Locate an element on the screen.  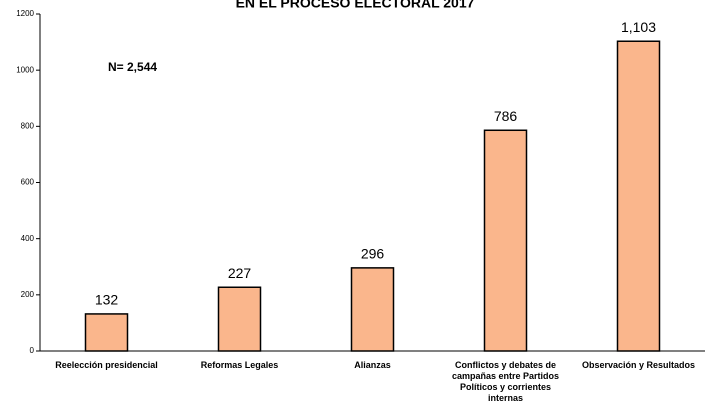
y-tick-label: 0 is located at coordinates (32, 350).